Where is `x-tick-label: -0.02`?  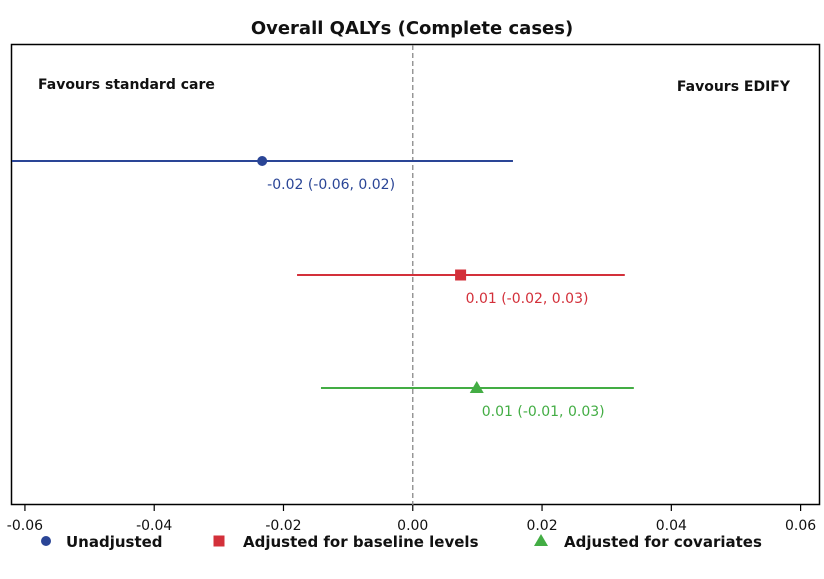
x-tick-label: -0.02 is located at coordinates (283, 526).